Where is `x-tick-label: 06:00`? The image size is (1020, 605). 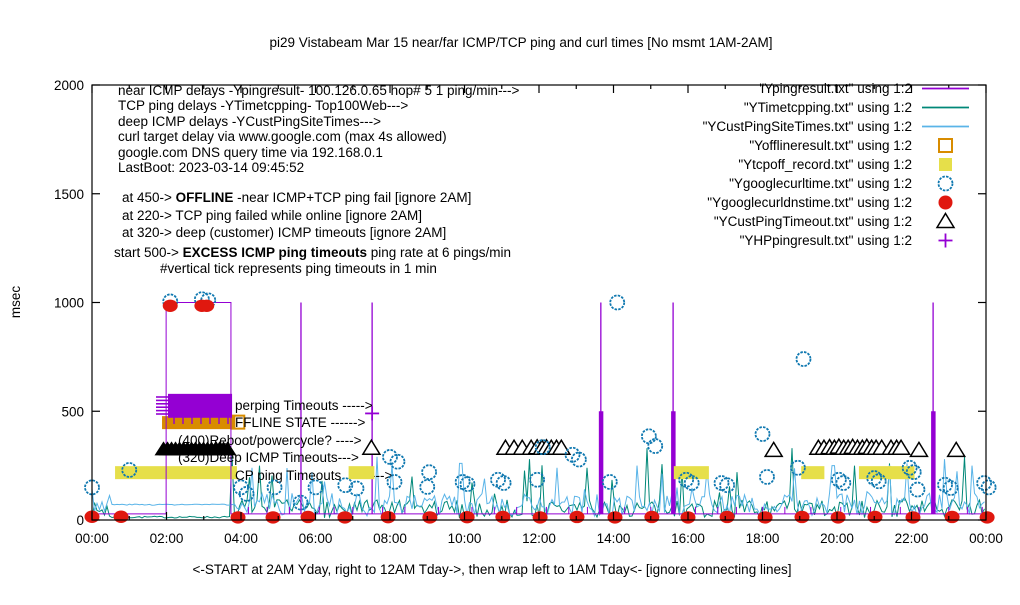
x-tick-label: 06:00 is located at coordinates (316, 538).